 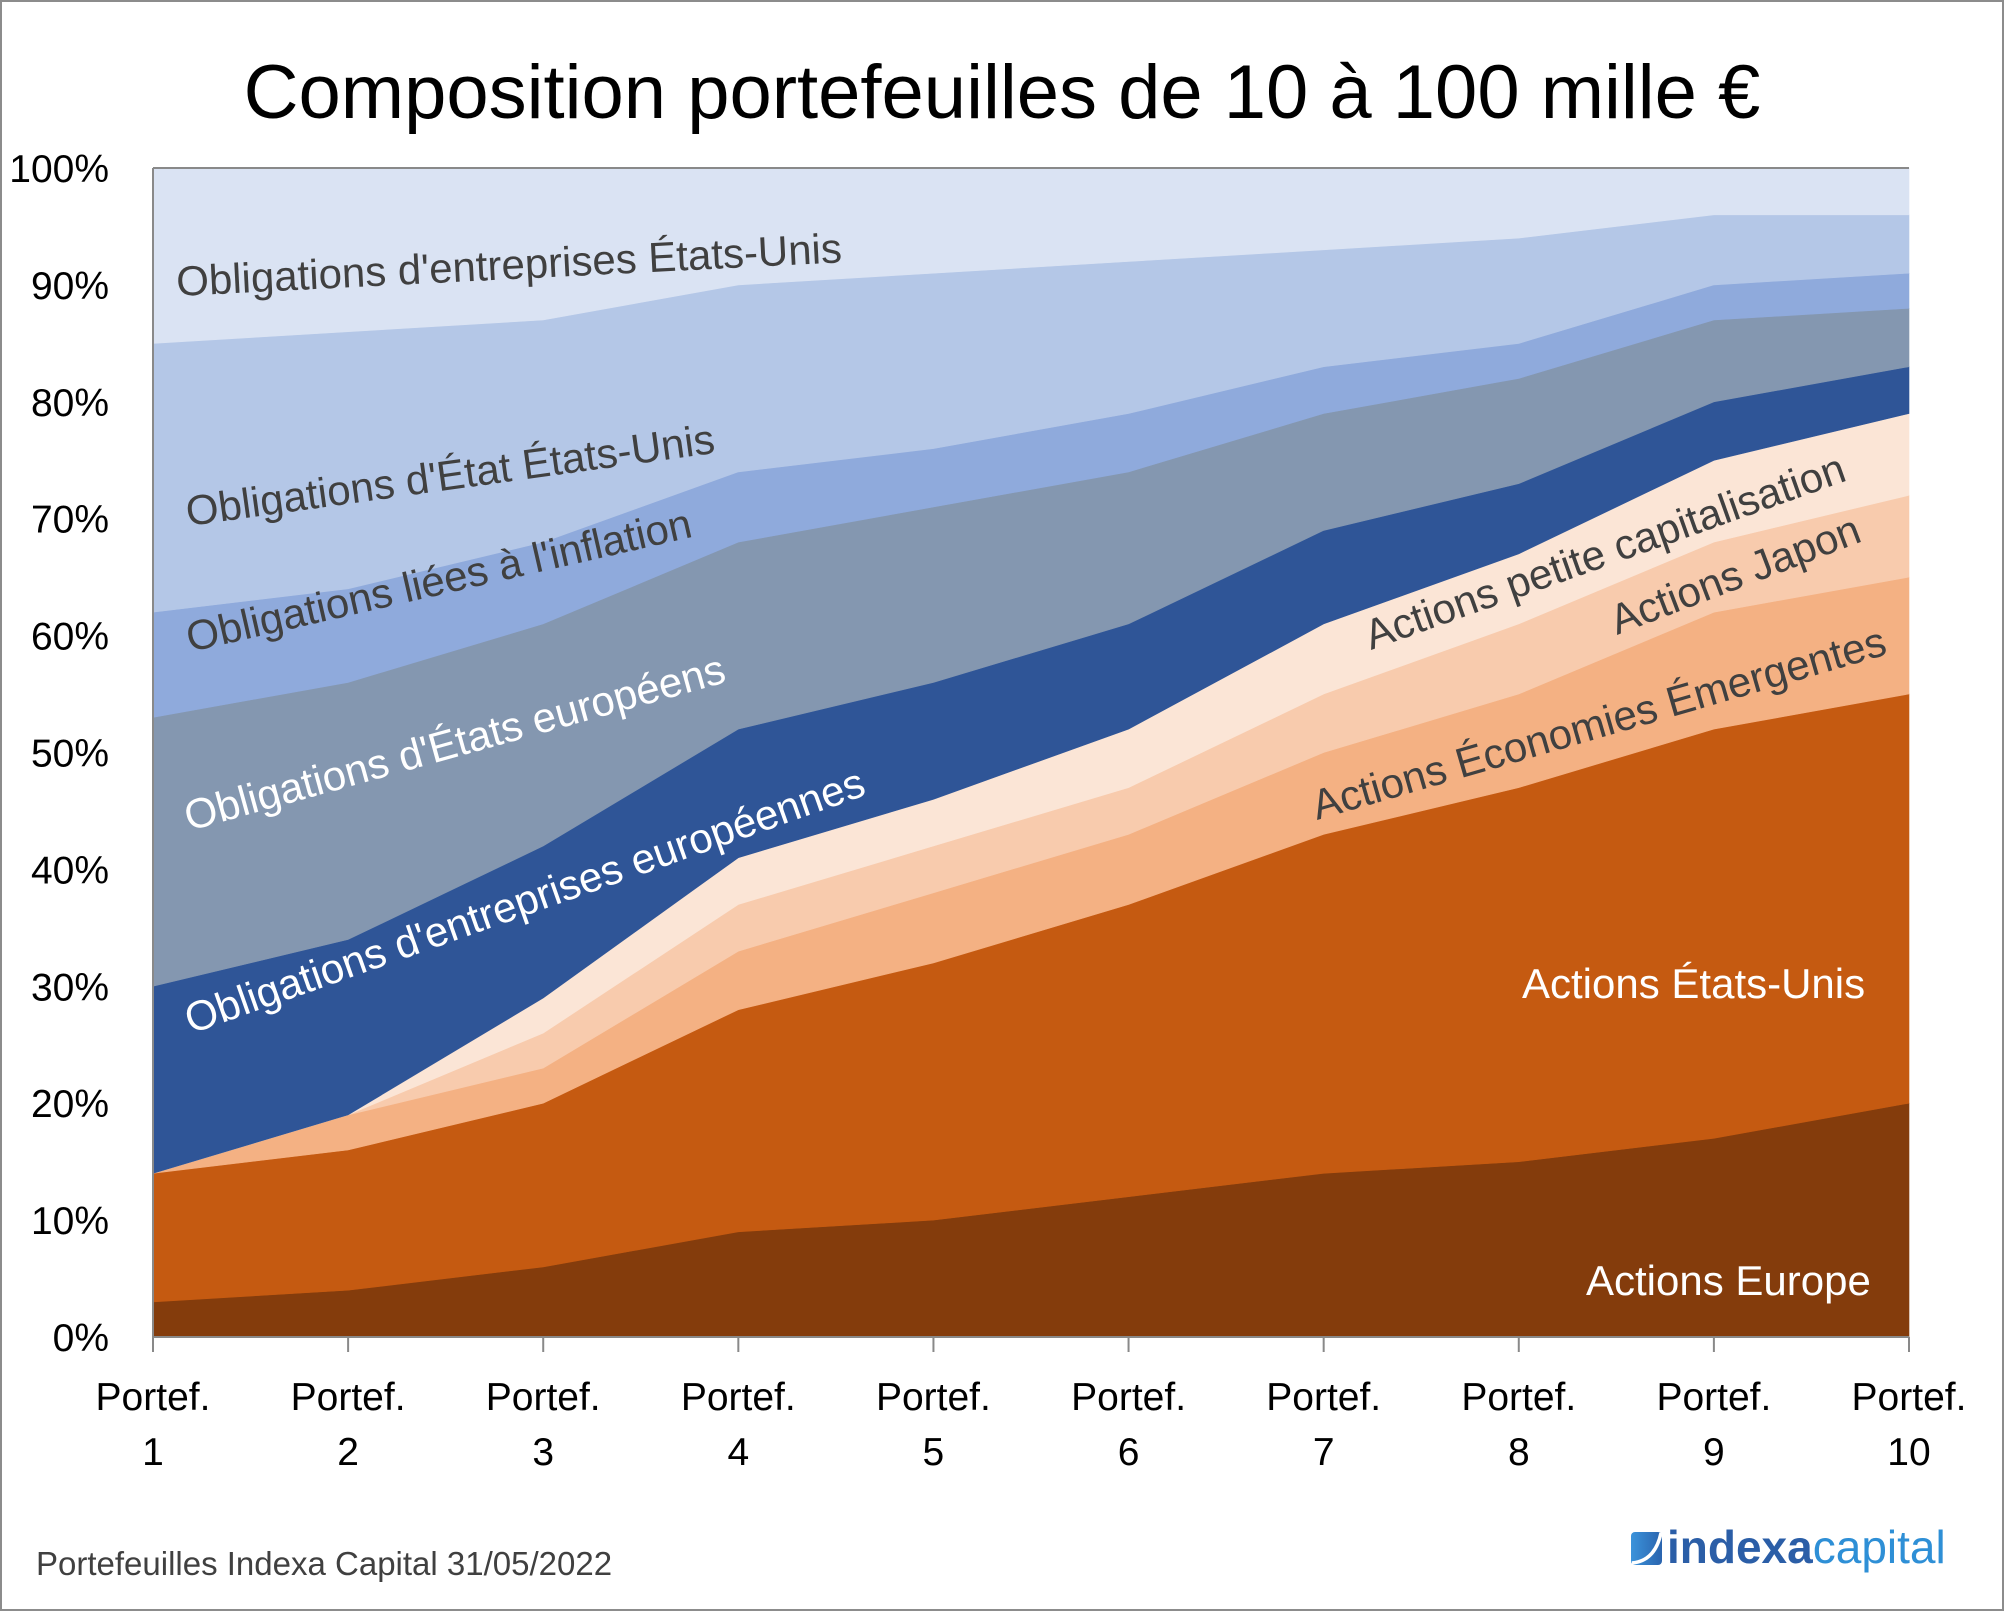 What do you see at coordinates (81, 1338) in the screenshot?
I see `y-tick-label: 0%` at bounding box center [81, 1338].